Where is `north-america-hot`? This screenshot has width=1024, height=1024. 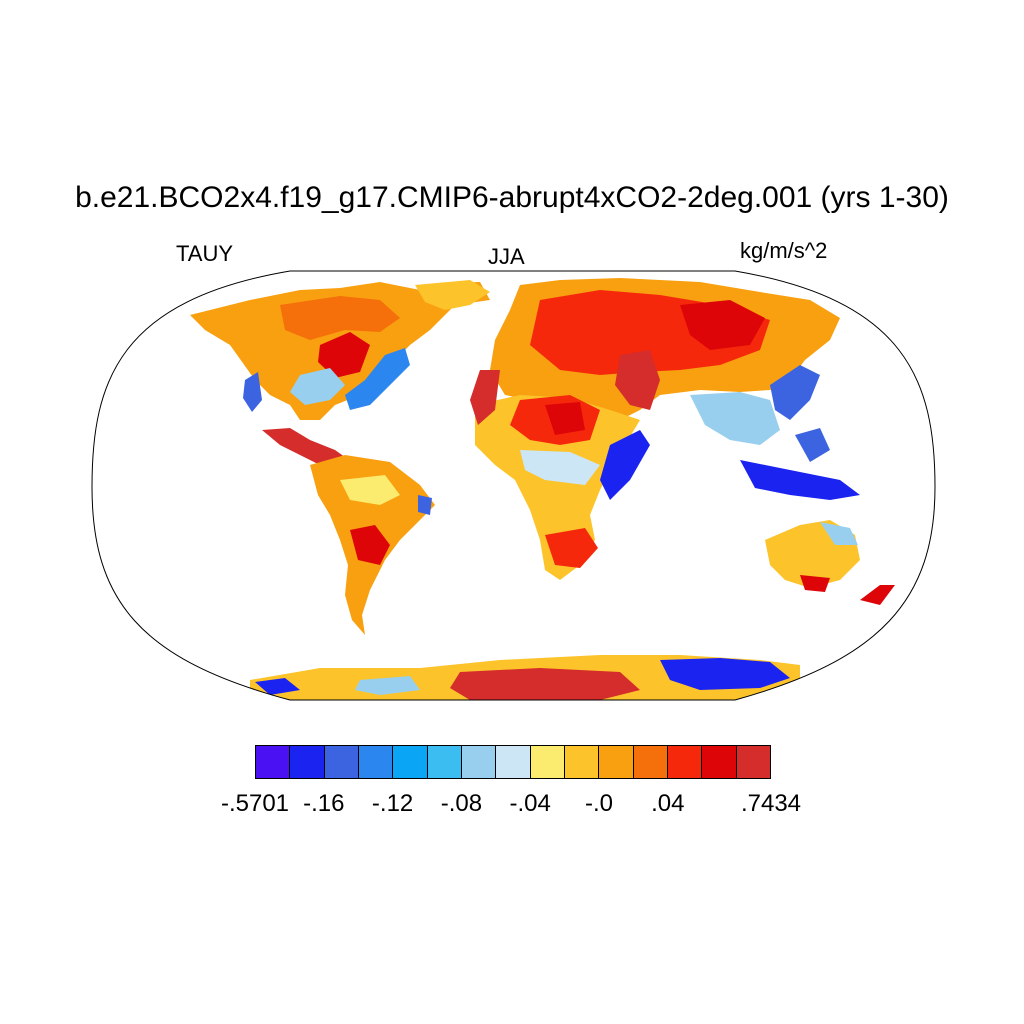 north-america-hot is located at coordinates (340, 318).